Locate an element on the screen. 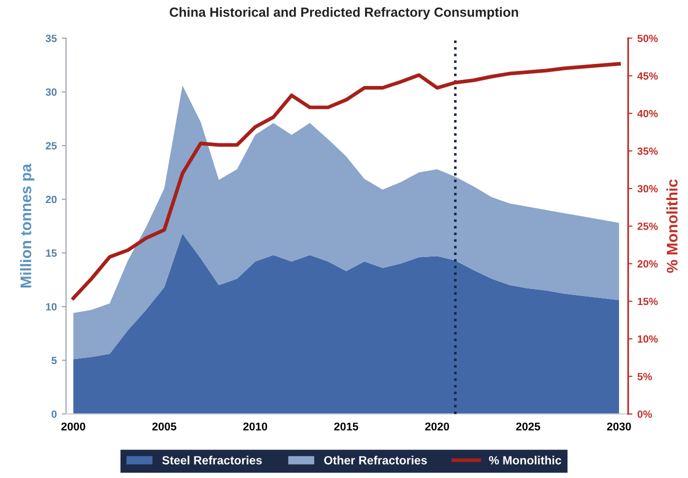  x-tick-label: 2020 is located at coordinates (437, 426).